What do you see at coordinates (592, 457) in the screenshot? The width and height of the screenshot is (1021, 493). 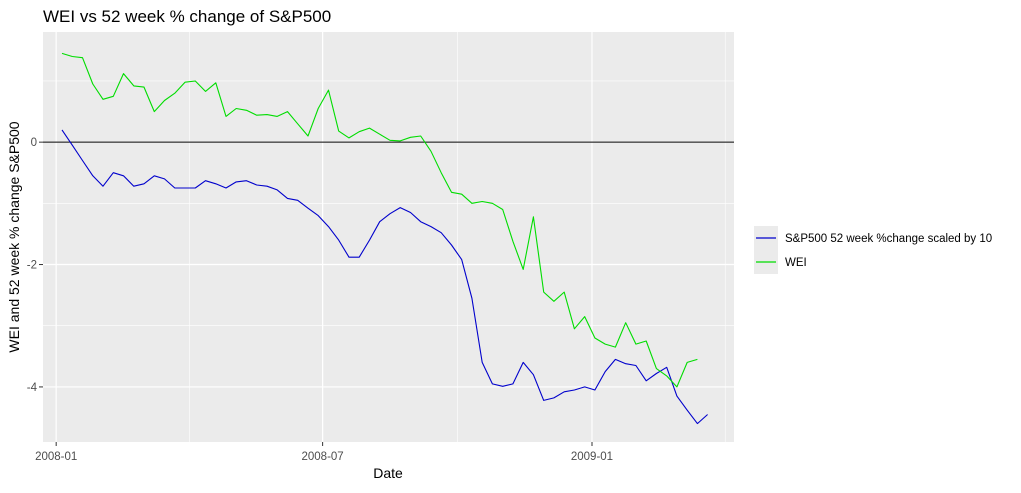 I see `x-tick-label: 2009-01` at bounding box center [592, 457].